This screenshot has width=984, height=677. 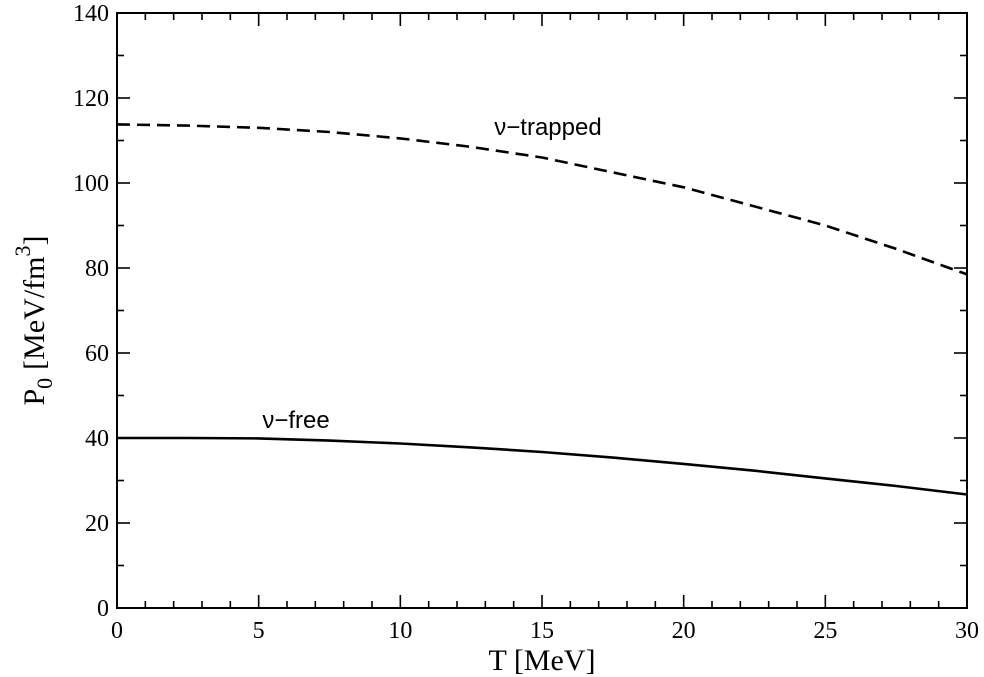 What do you see at coordinates (967, 631) in the screenshot?
I see `x-tick-label: 30` at bounding box center [967, 631].